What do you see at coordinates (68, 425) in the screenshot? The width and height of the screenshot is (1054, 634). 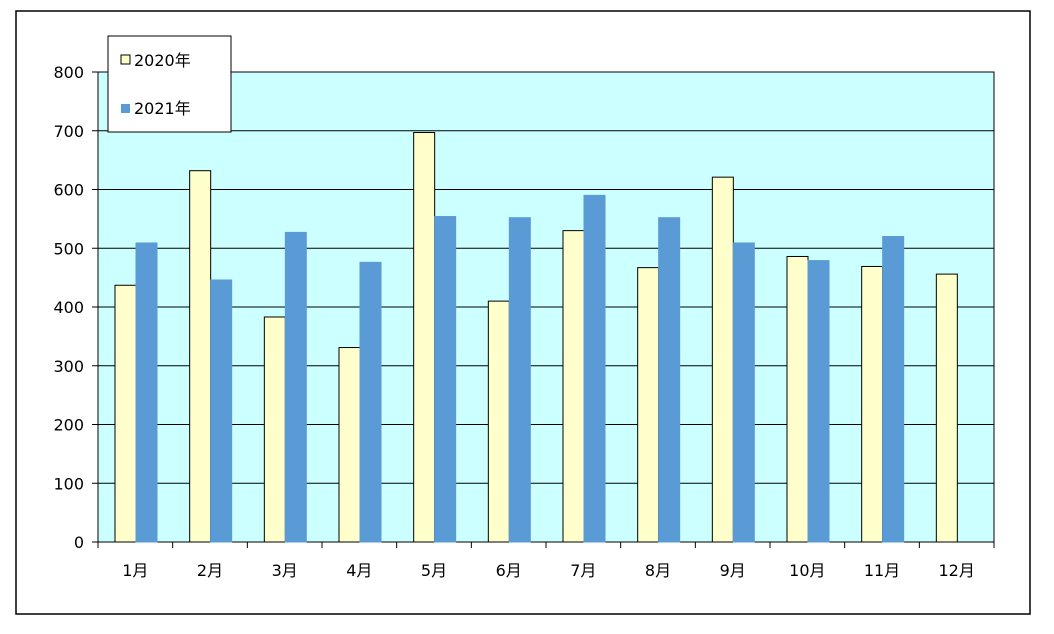 I see `y-tick-label: 200` at bounding box center [68, 425].